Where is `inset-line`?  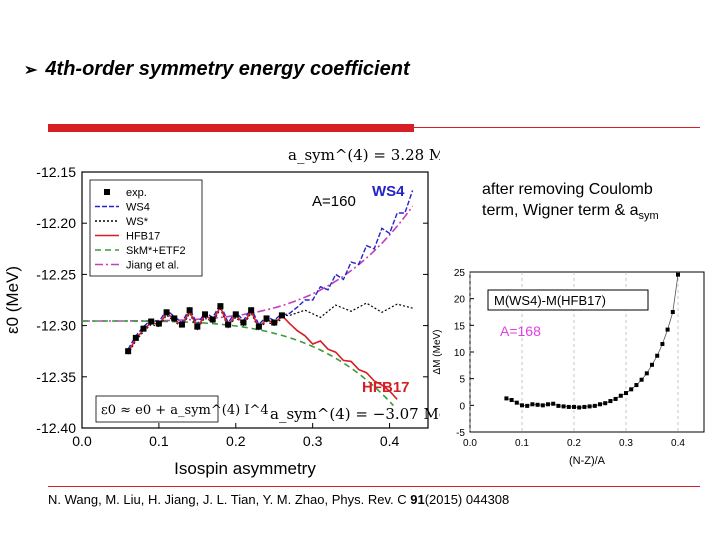 inset-line is located at coordinates (592, 341).